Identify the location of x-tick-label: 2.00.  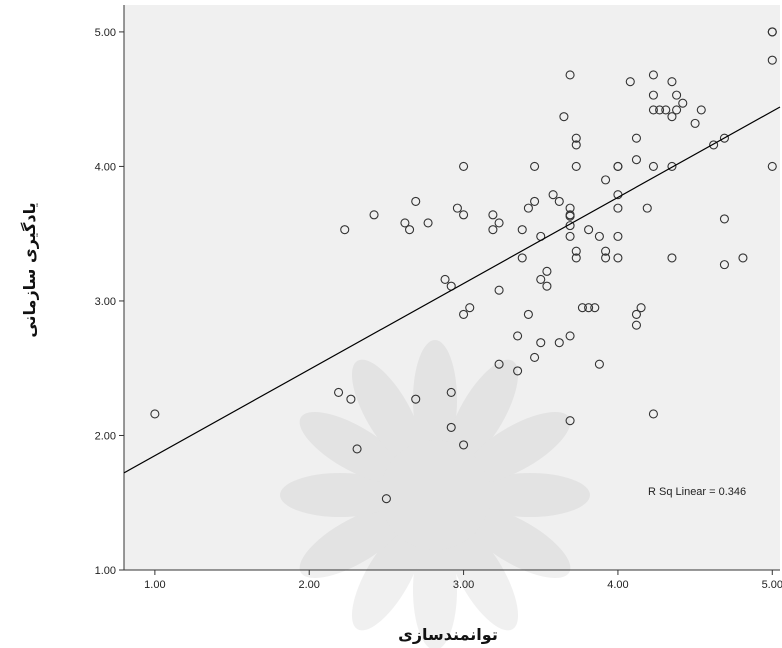
(309, 585).